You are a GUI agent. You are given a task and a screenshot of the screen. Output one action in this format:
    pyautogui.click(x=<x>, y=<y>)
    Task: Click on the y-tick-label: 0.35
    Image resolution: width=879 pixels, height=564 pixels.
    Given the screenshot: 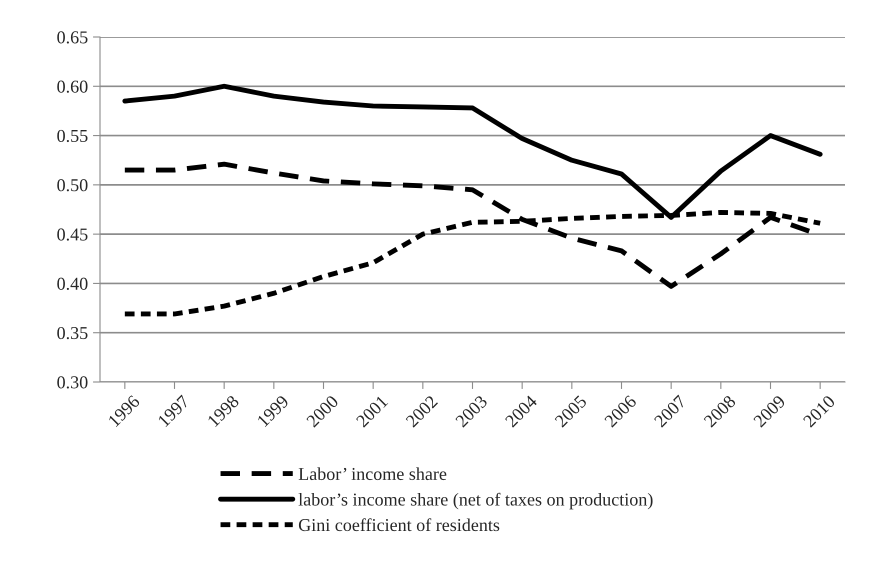 What is the action you would take?
    pyautogui.click(x=72, y=333)
    